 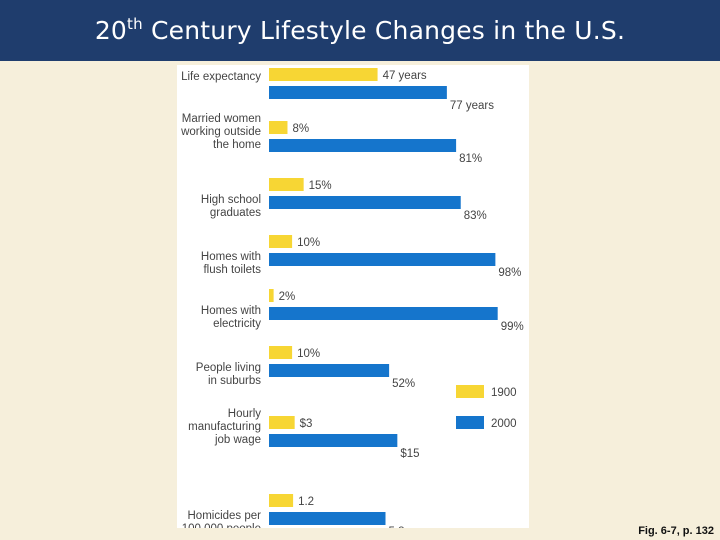 What do you see at coordinates (475, 216) in the screenshot?
I see `value-label-2000: 83%` at bounding box center [475, 216].